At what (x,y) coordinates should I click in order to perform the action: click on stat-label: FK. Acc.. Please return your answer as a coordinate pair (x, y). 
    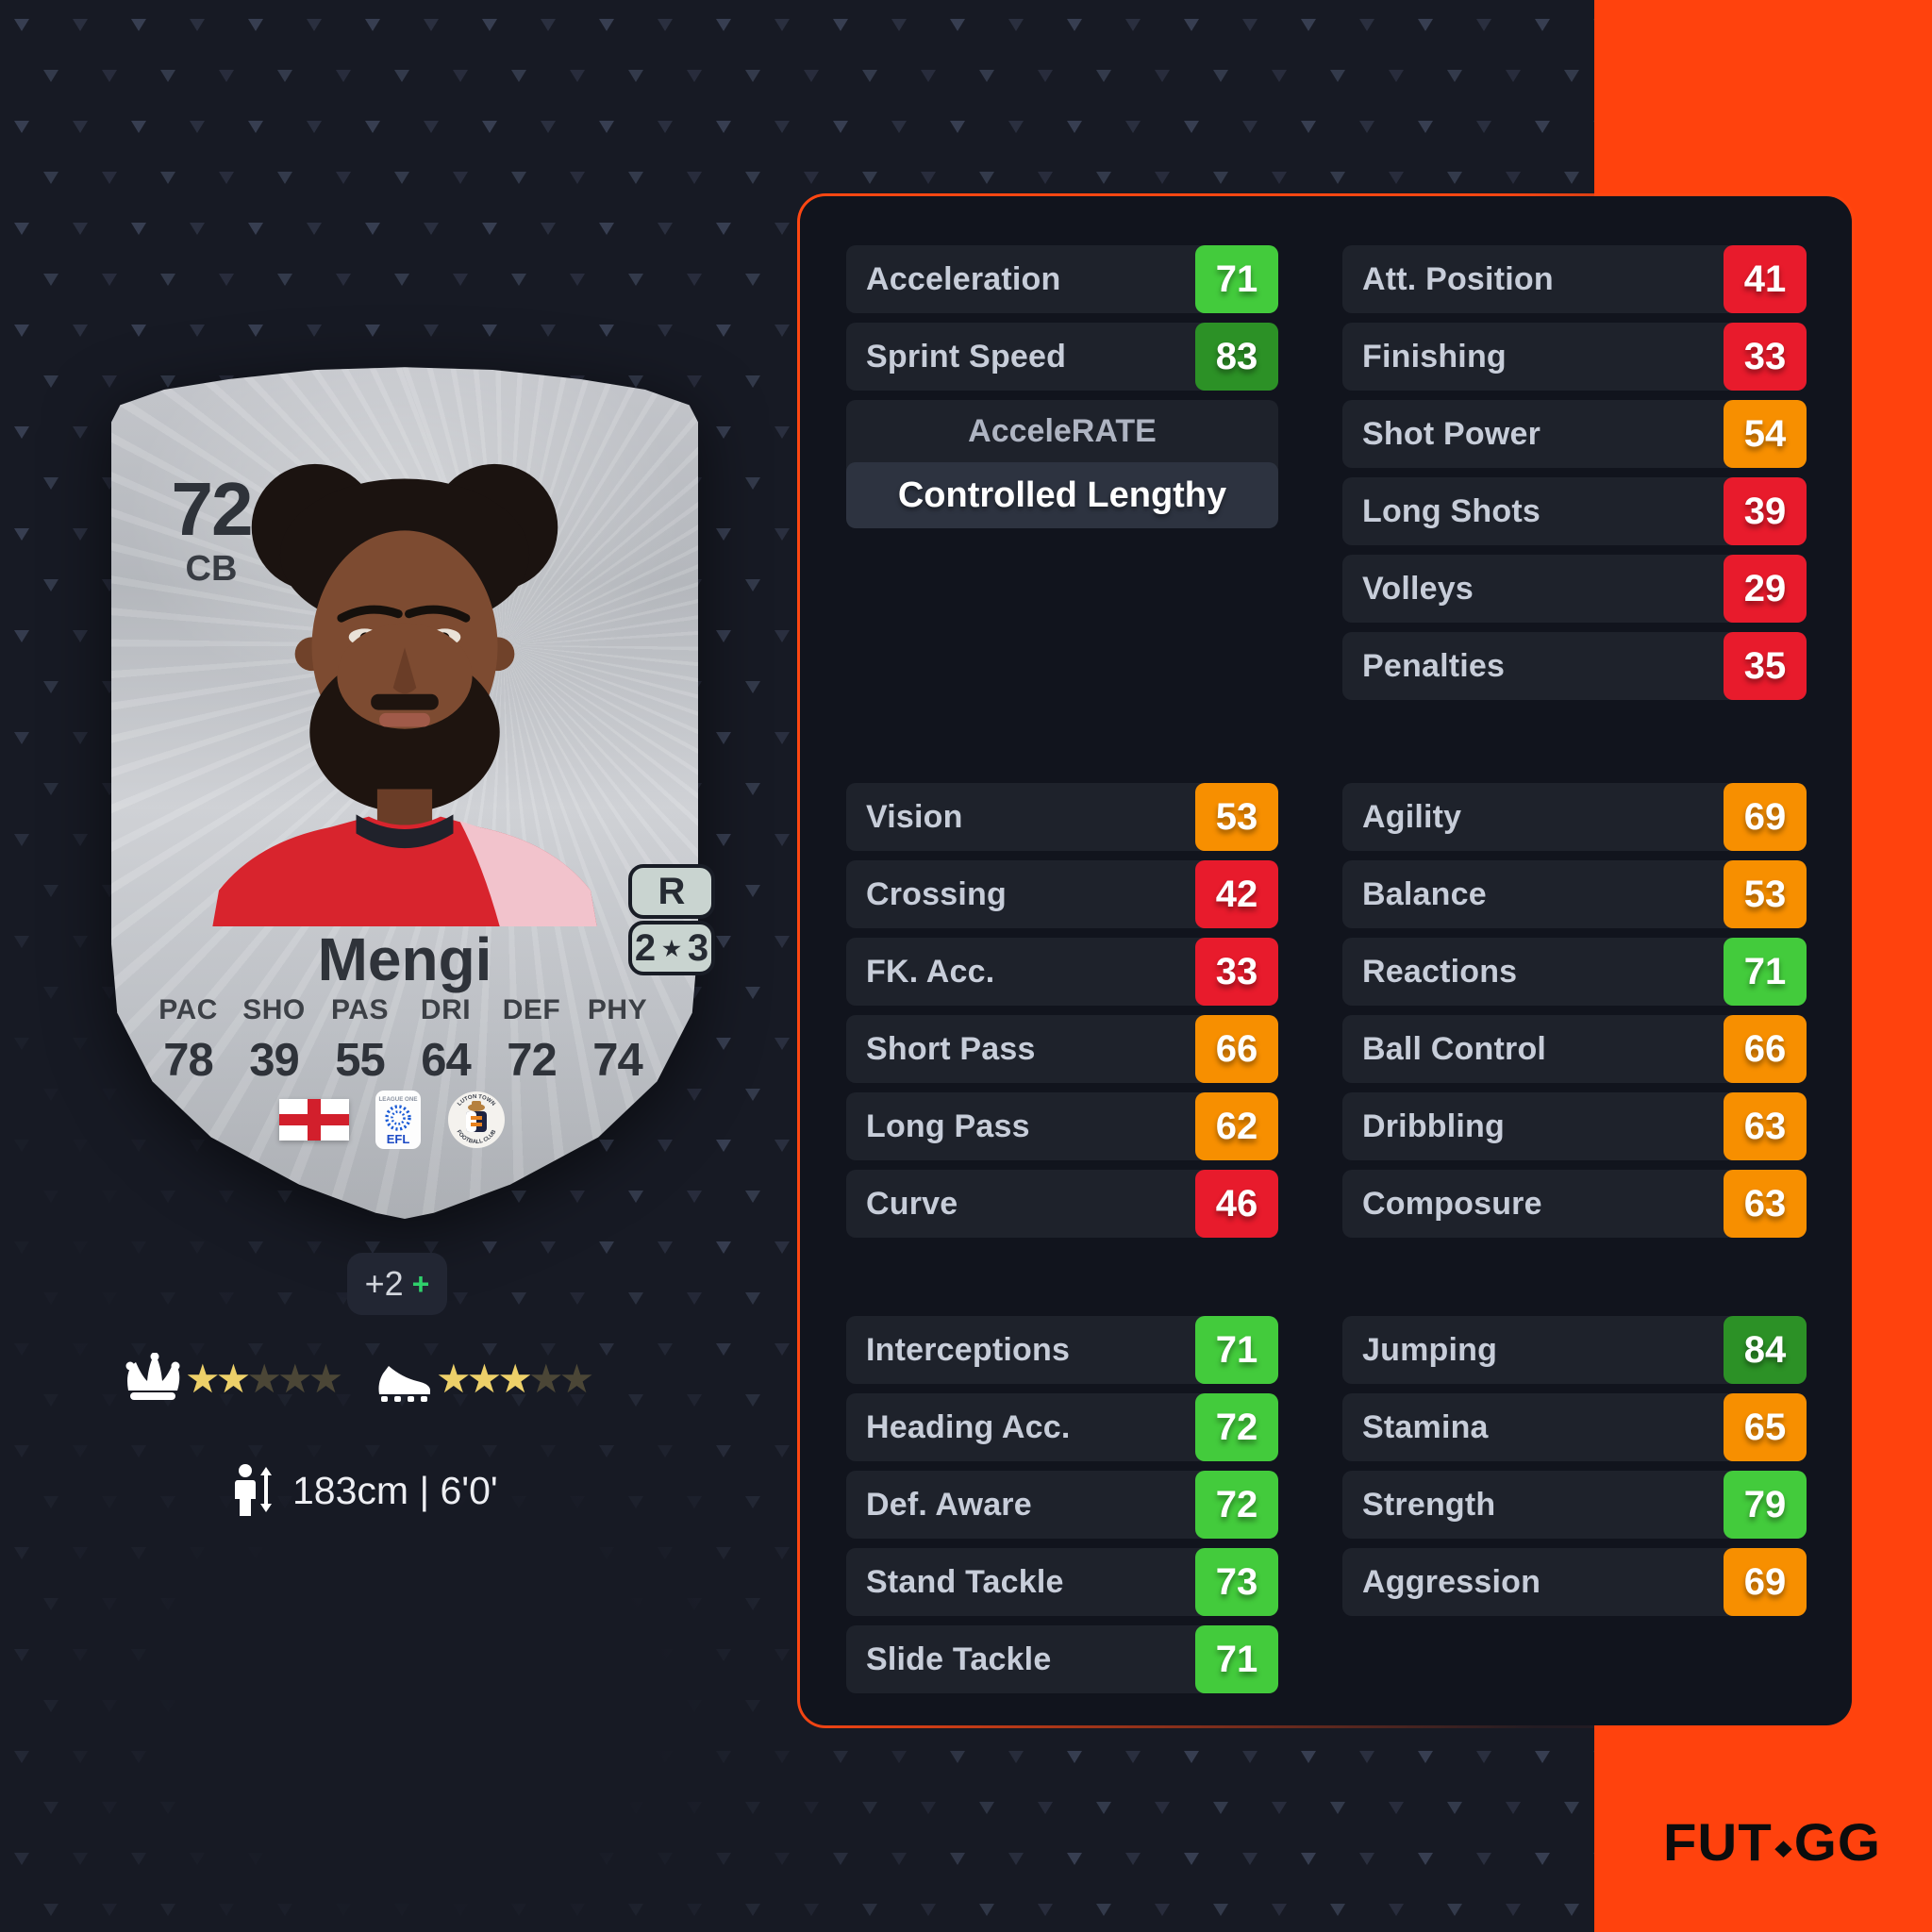
    Looking at the image, I should click on (931, 971).